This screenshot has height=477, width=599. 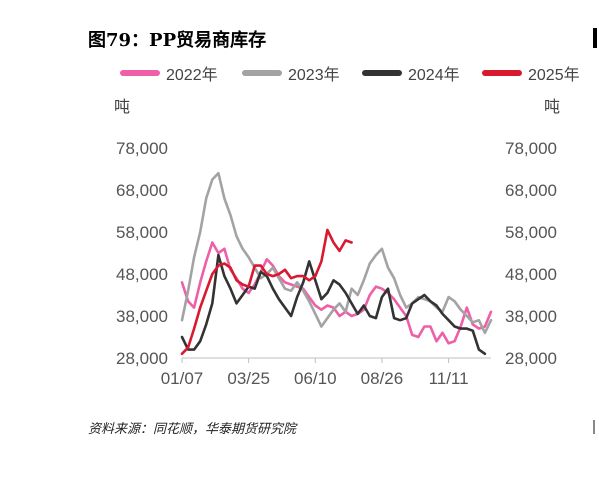 I want to click on series-line-2024, so click(x=333, y=304).